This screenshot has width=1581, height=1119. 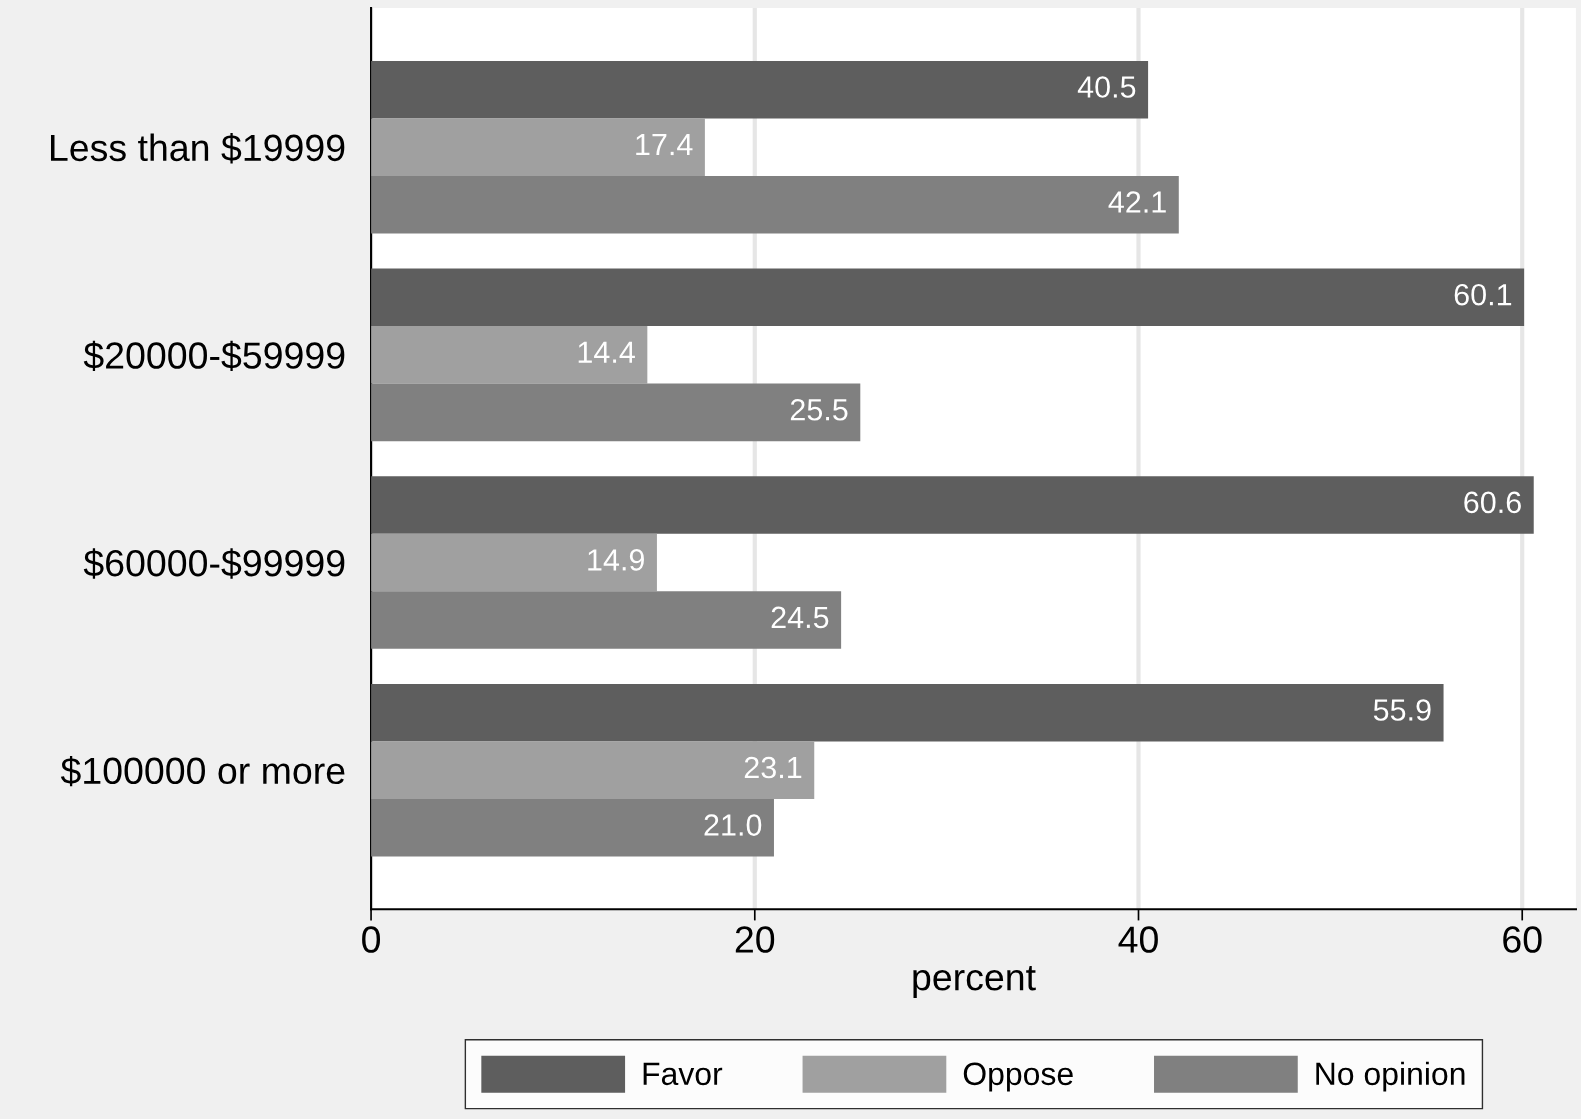 What do you see at coordinates (664, 145) in the screenshot?
I see `data-label: 17.4` at bounding box center [664, 145].